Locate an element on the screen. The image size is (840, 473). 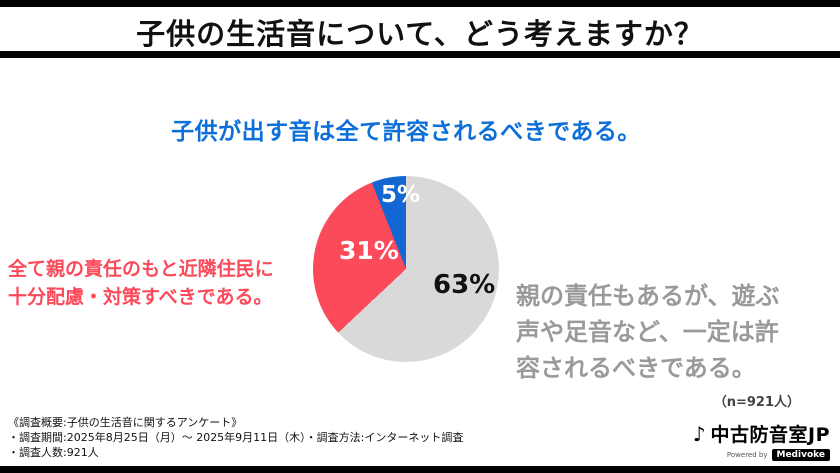
powered-by-label: Powered by is located at coordinates (747, 455).